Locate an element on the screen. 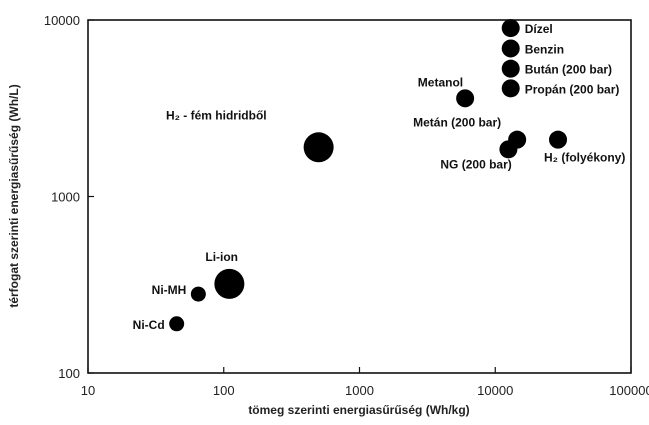 The height and width of the screenshot is (425, 649). y-tick-label: 10000 is located at coordinates (62, 20).